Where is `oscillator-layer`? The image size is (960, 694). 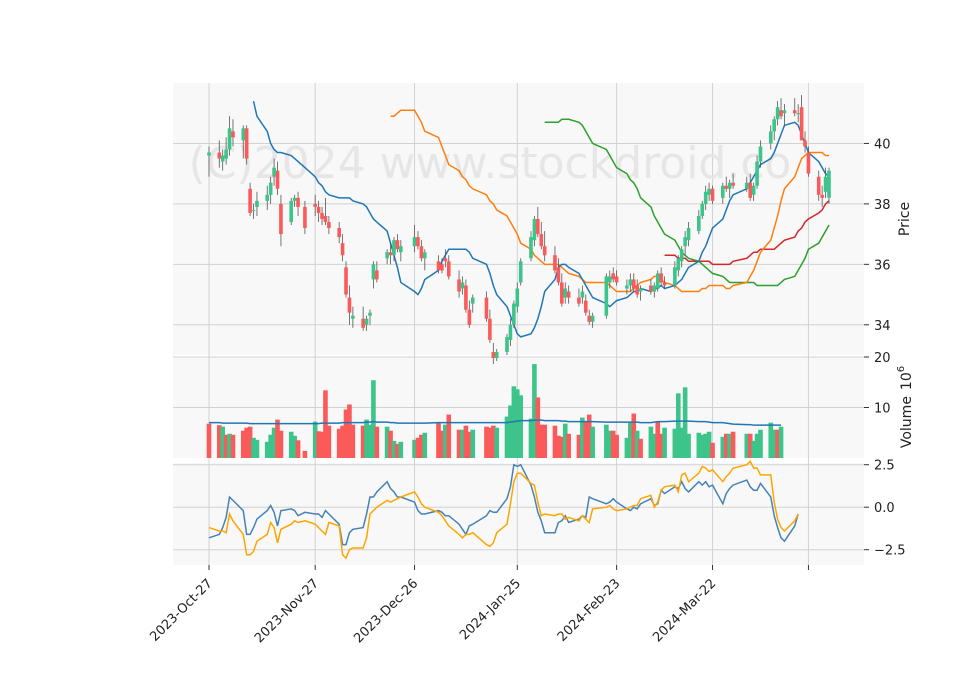
oscillator-layer is located at coordinates (503, 510).